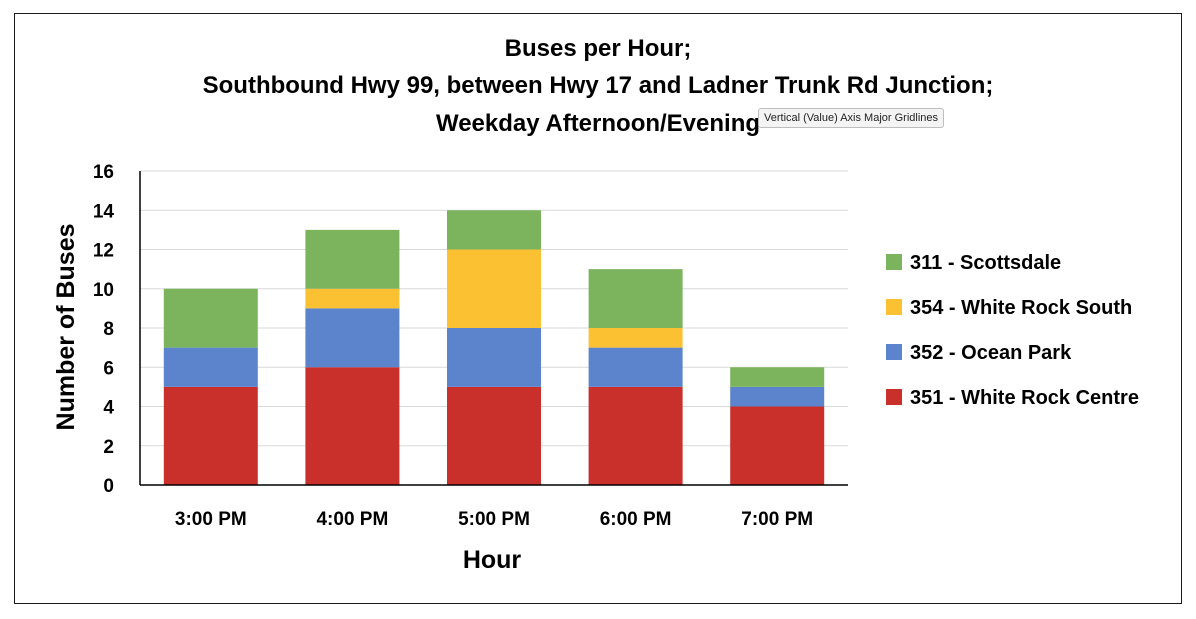  What do you see at coordinates (851, 118) in the screenshot?
I see `gridlines-tooltip: Vertical (Value) Axis Major Gridlines` at bounding box center [851, 118].